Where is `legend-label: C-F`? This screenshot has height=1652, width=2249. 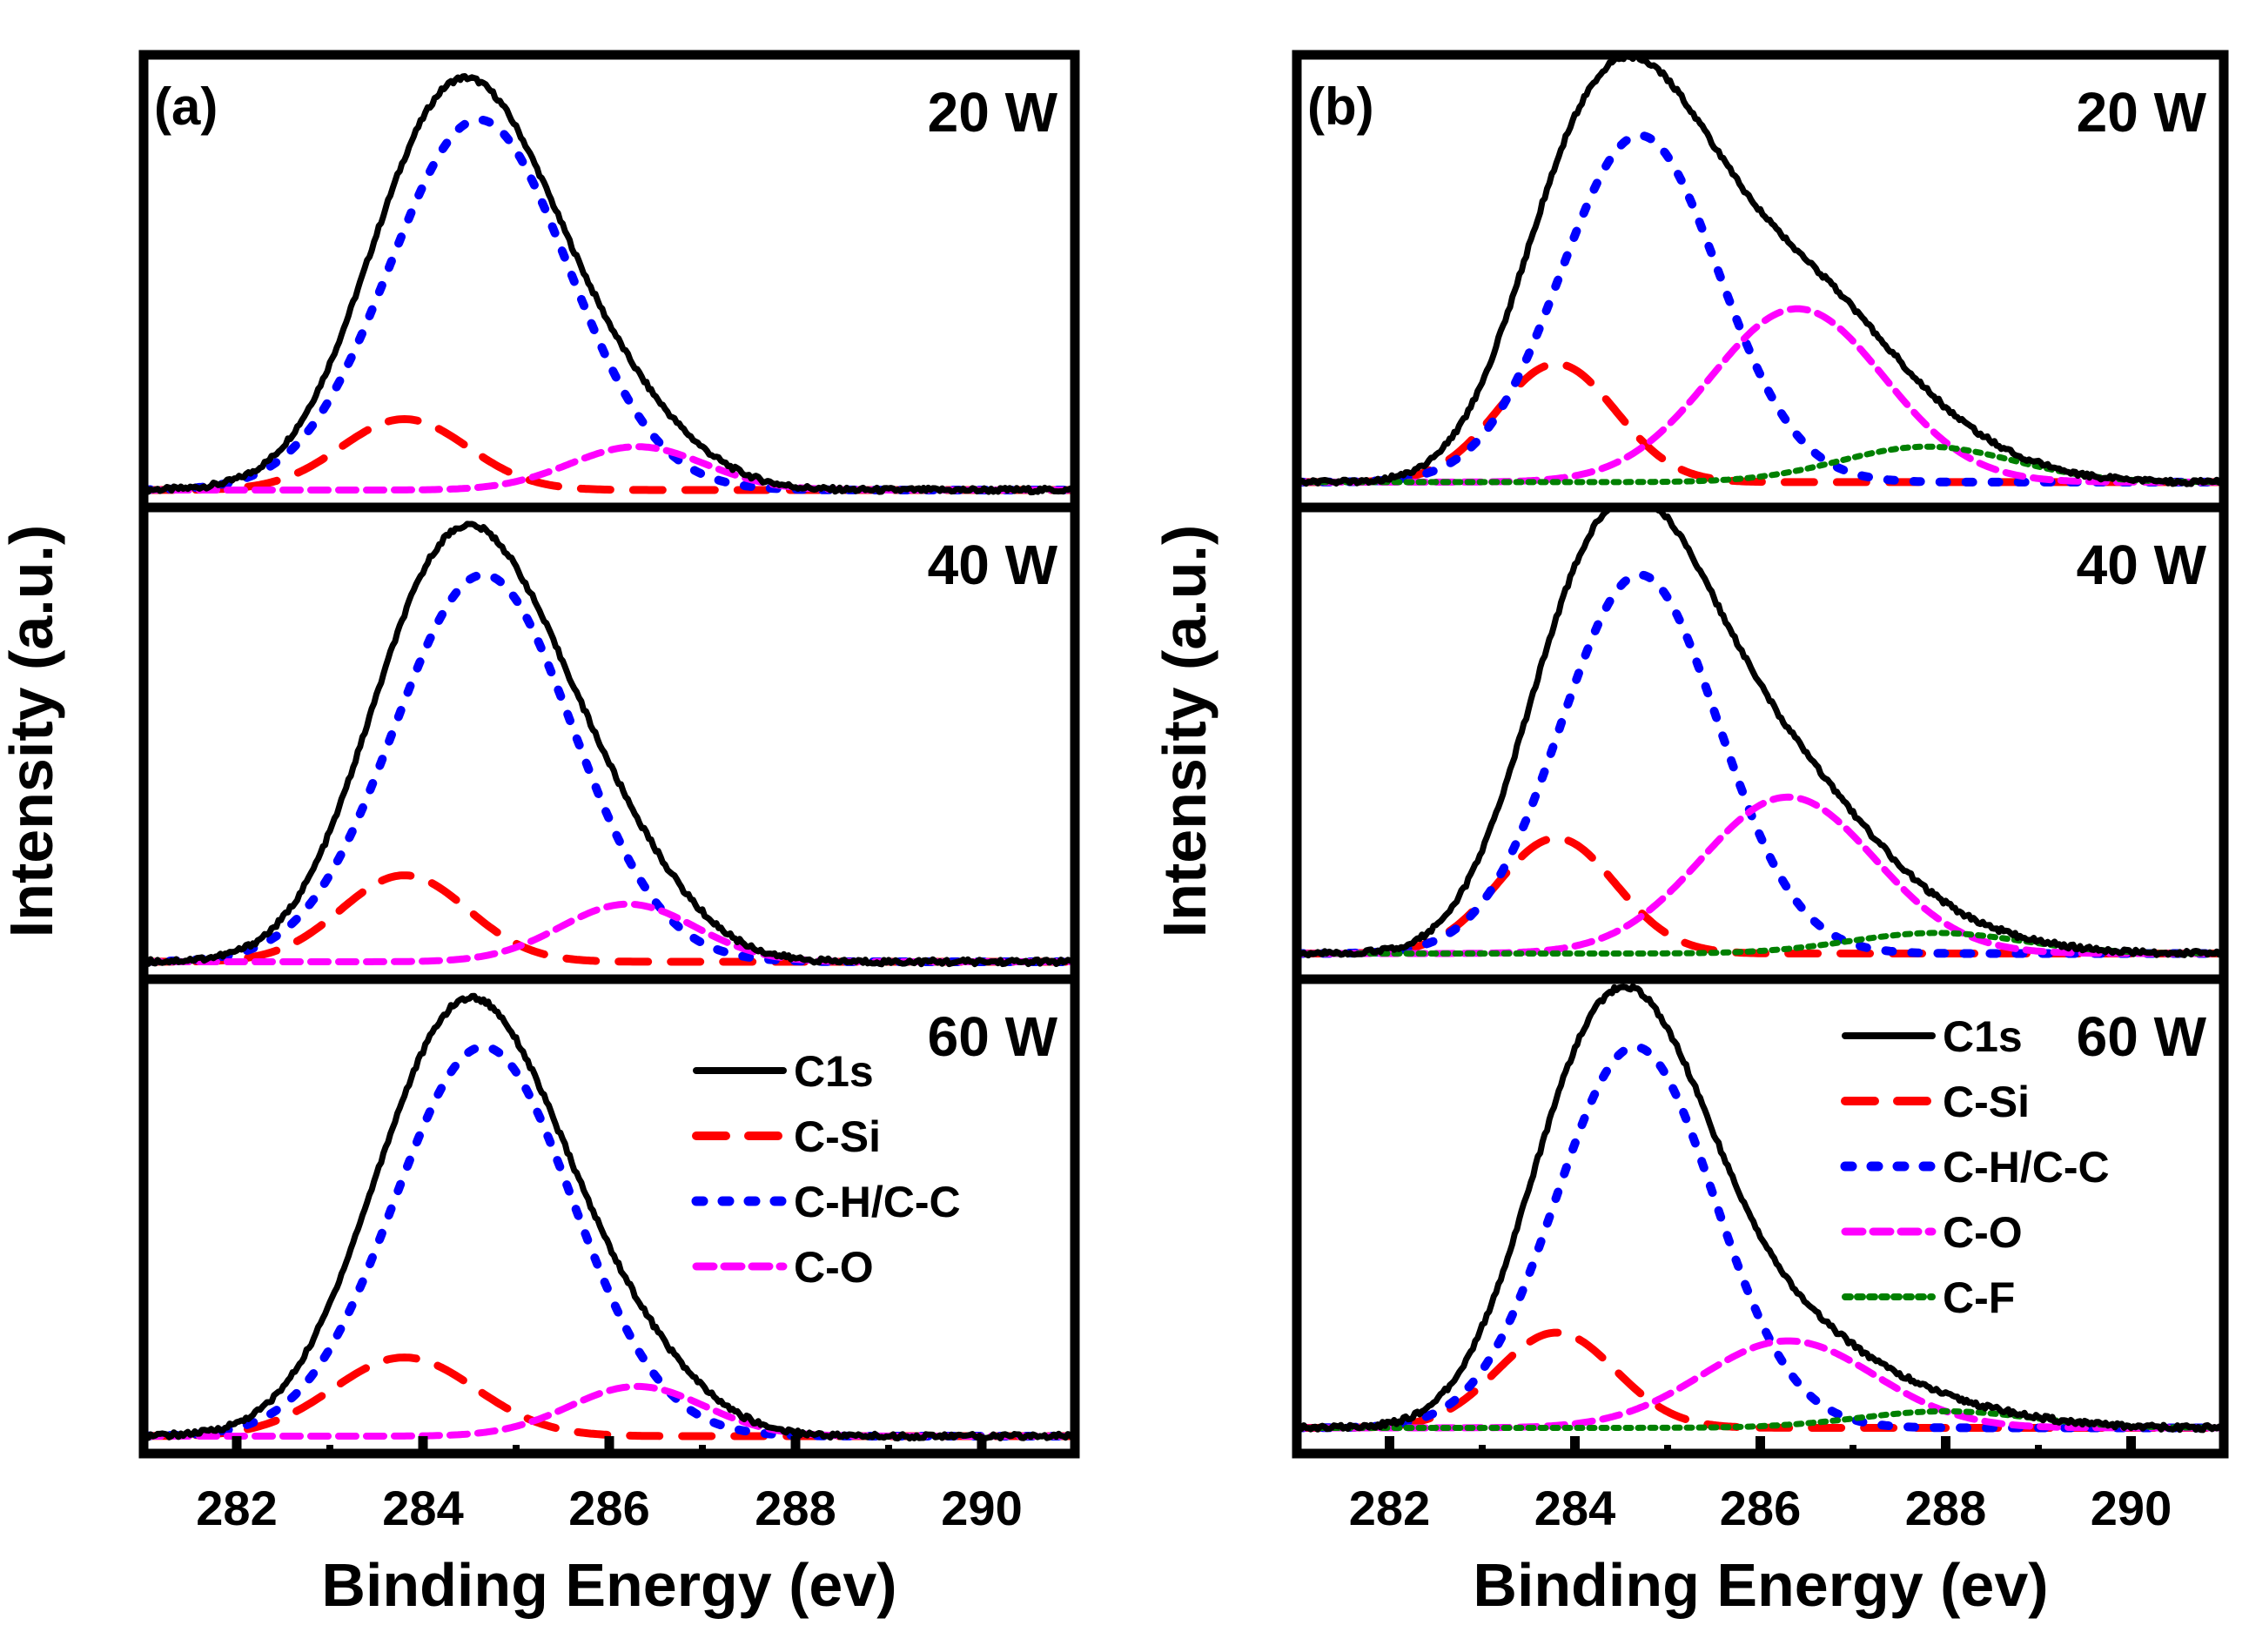 legend-label: C-F is located at coordinates (1979, 1298).